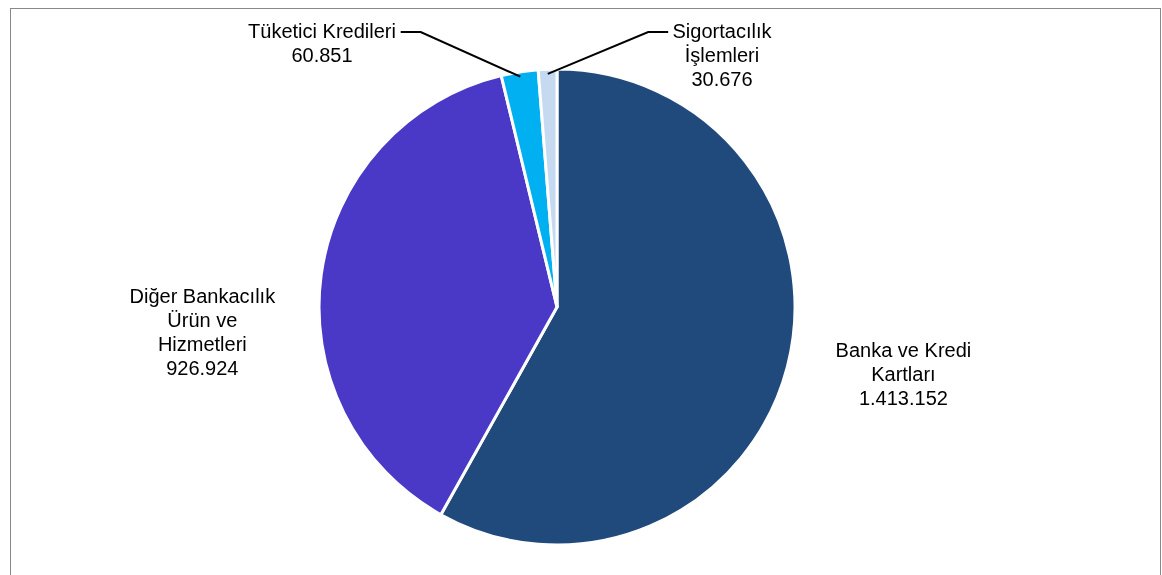 This screenshot has width=1162, height=575. What do you see at coordinates (322, 31) in the screenshot?
I see `slice-label: Tüketici Kredileri` at bounding box center [322, 31].